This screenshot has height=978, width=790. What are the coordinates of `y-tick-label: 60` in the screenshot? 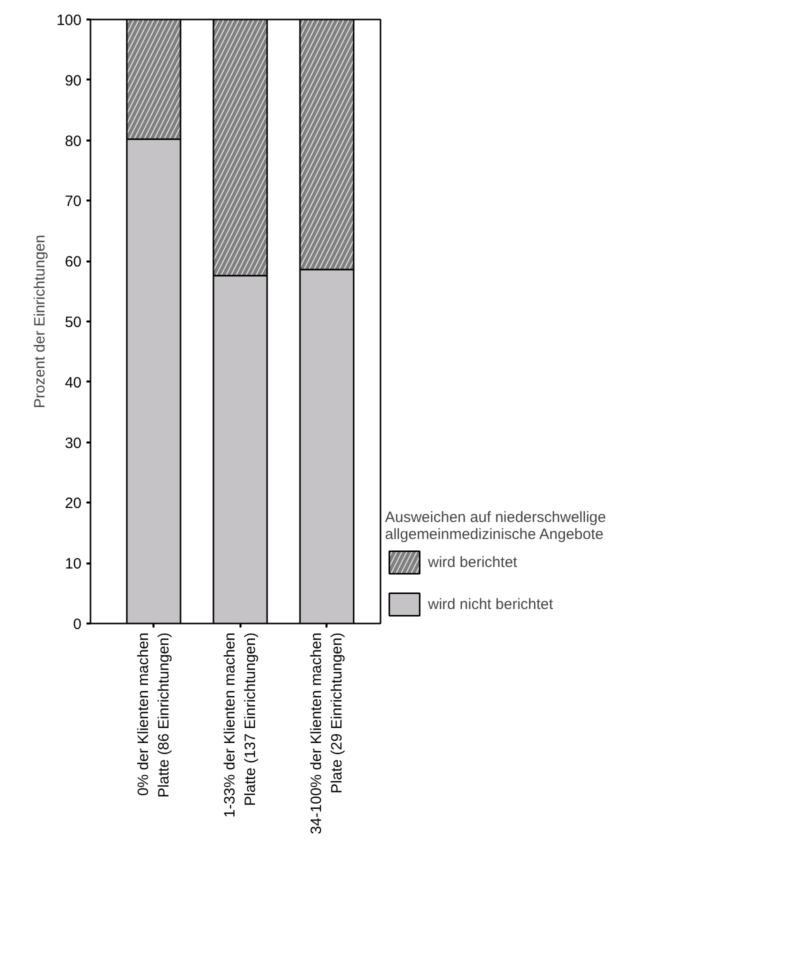 It's located at (73, 262).